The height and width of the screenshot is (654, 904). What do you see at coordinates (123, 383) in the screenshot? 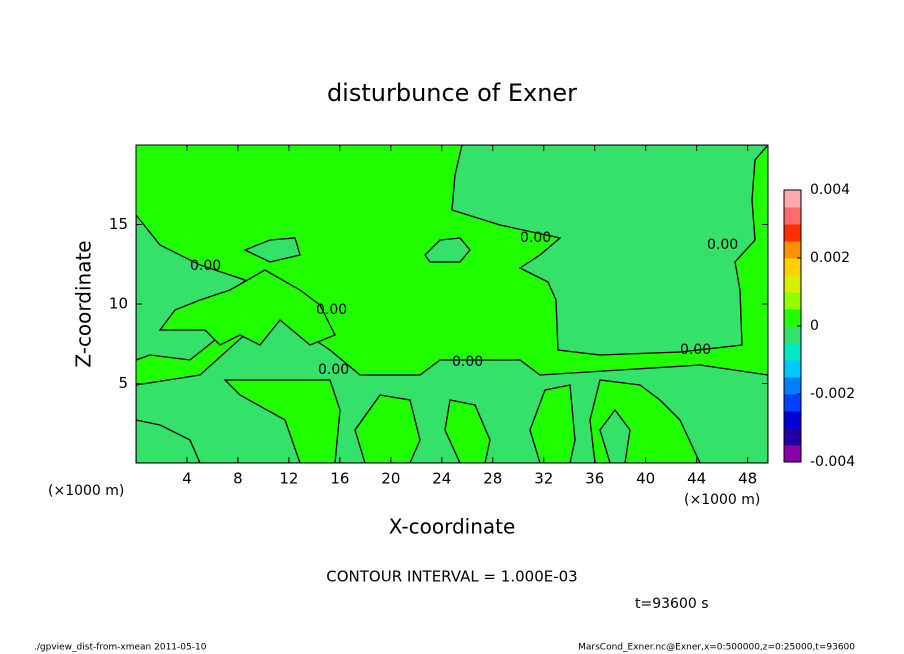
I see `y-tick-label: 5` at bounding box center [123, 383].